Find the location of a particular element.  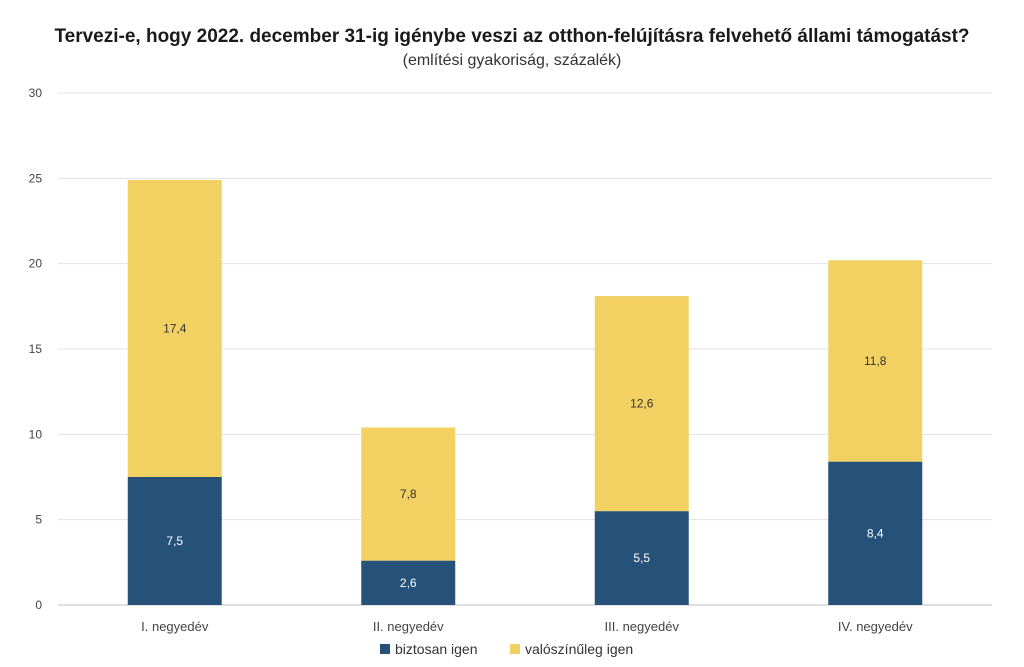

legend: biztosan igen valószínűleg igen is located at coordinates (506, 649).